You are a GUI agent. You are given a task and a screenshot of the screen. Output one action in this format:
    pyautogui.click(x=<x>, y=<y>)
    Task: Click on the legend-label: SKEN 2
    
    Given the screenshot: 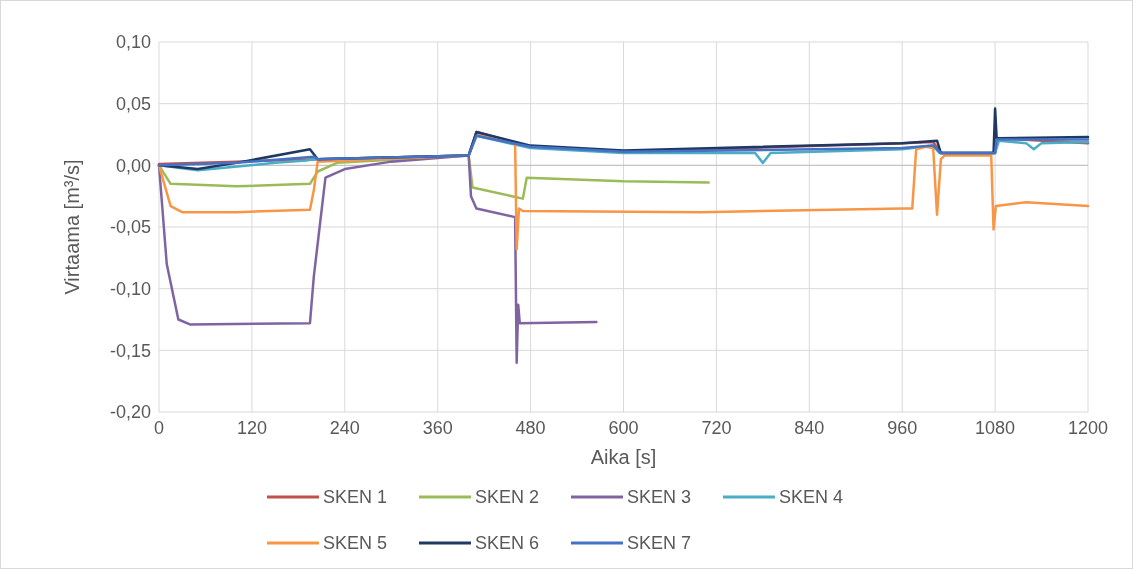 What is the action you would take?
    pyautogui.click(x=507, y=497)
    